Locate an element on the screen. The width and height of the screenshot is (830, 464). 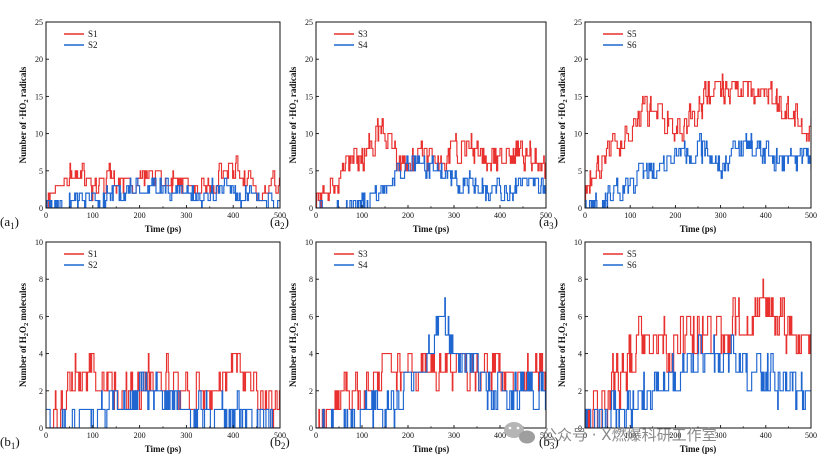
series-line-s4 is located at coordinates (431, 362).